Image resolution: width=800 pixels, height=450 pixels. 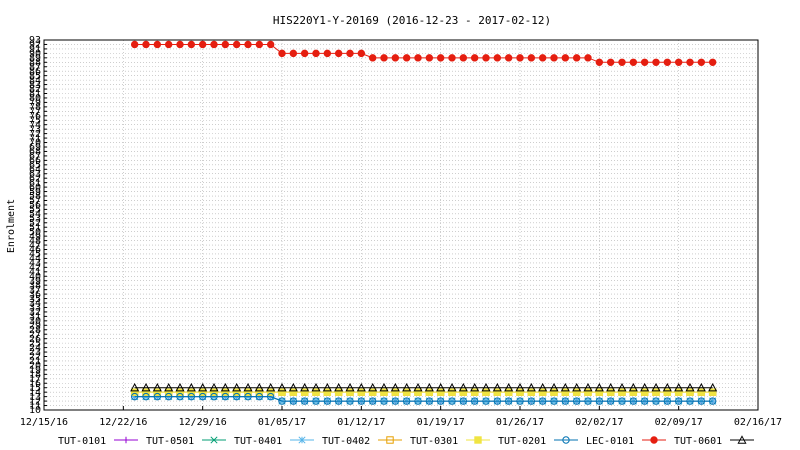 What do you see at coordinates (35, 165) in the screenshot?
I see `y-tick-label: 65` at bounding box center [35, 165].